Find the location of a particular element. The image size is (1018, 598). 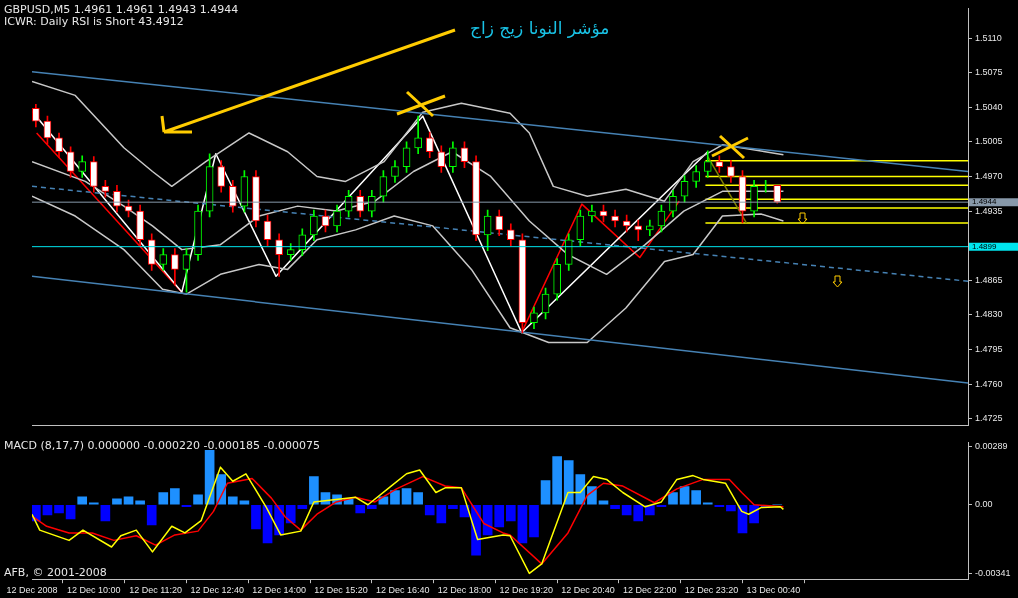

x-tick-label: 13 Dec 00:40 is located at coordinates (773, 590).